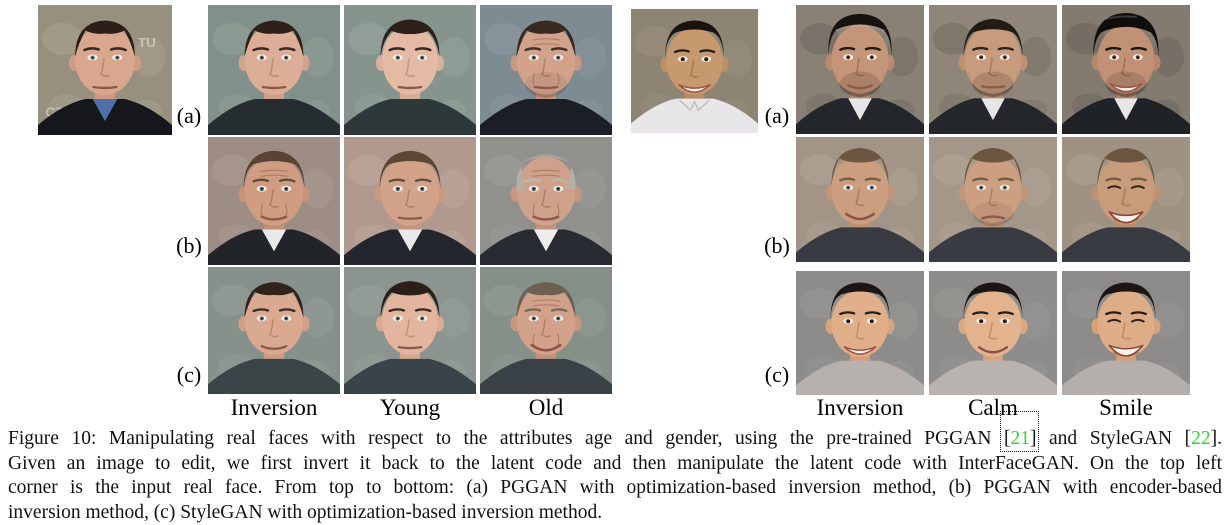 This screenshot has height=525, width=1230. I want to click on citation-22-number: 22, so click(1201, 438).